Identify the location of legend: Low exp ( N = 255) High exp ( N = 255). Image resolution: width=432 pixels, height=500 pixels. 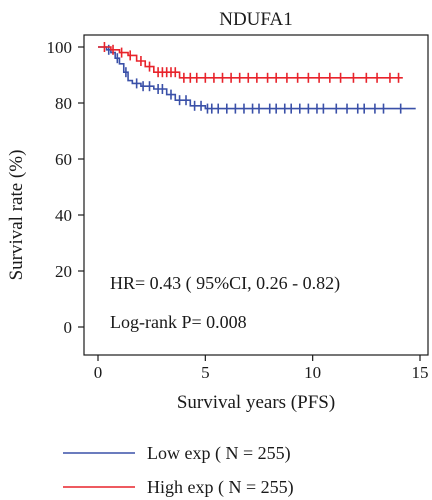
(178, 470).